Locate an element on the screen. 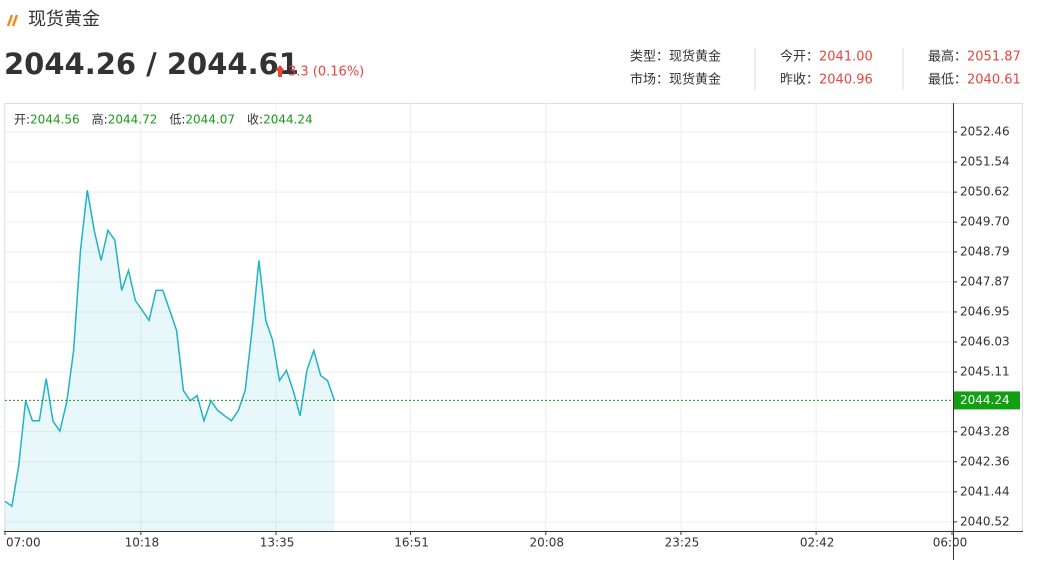  ohlc-value: 2044.72 is located at coordinates (133, 120).